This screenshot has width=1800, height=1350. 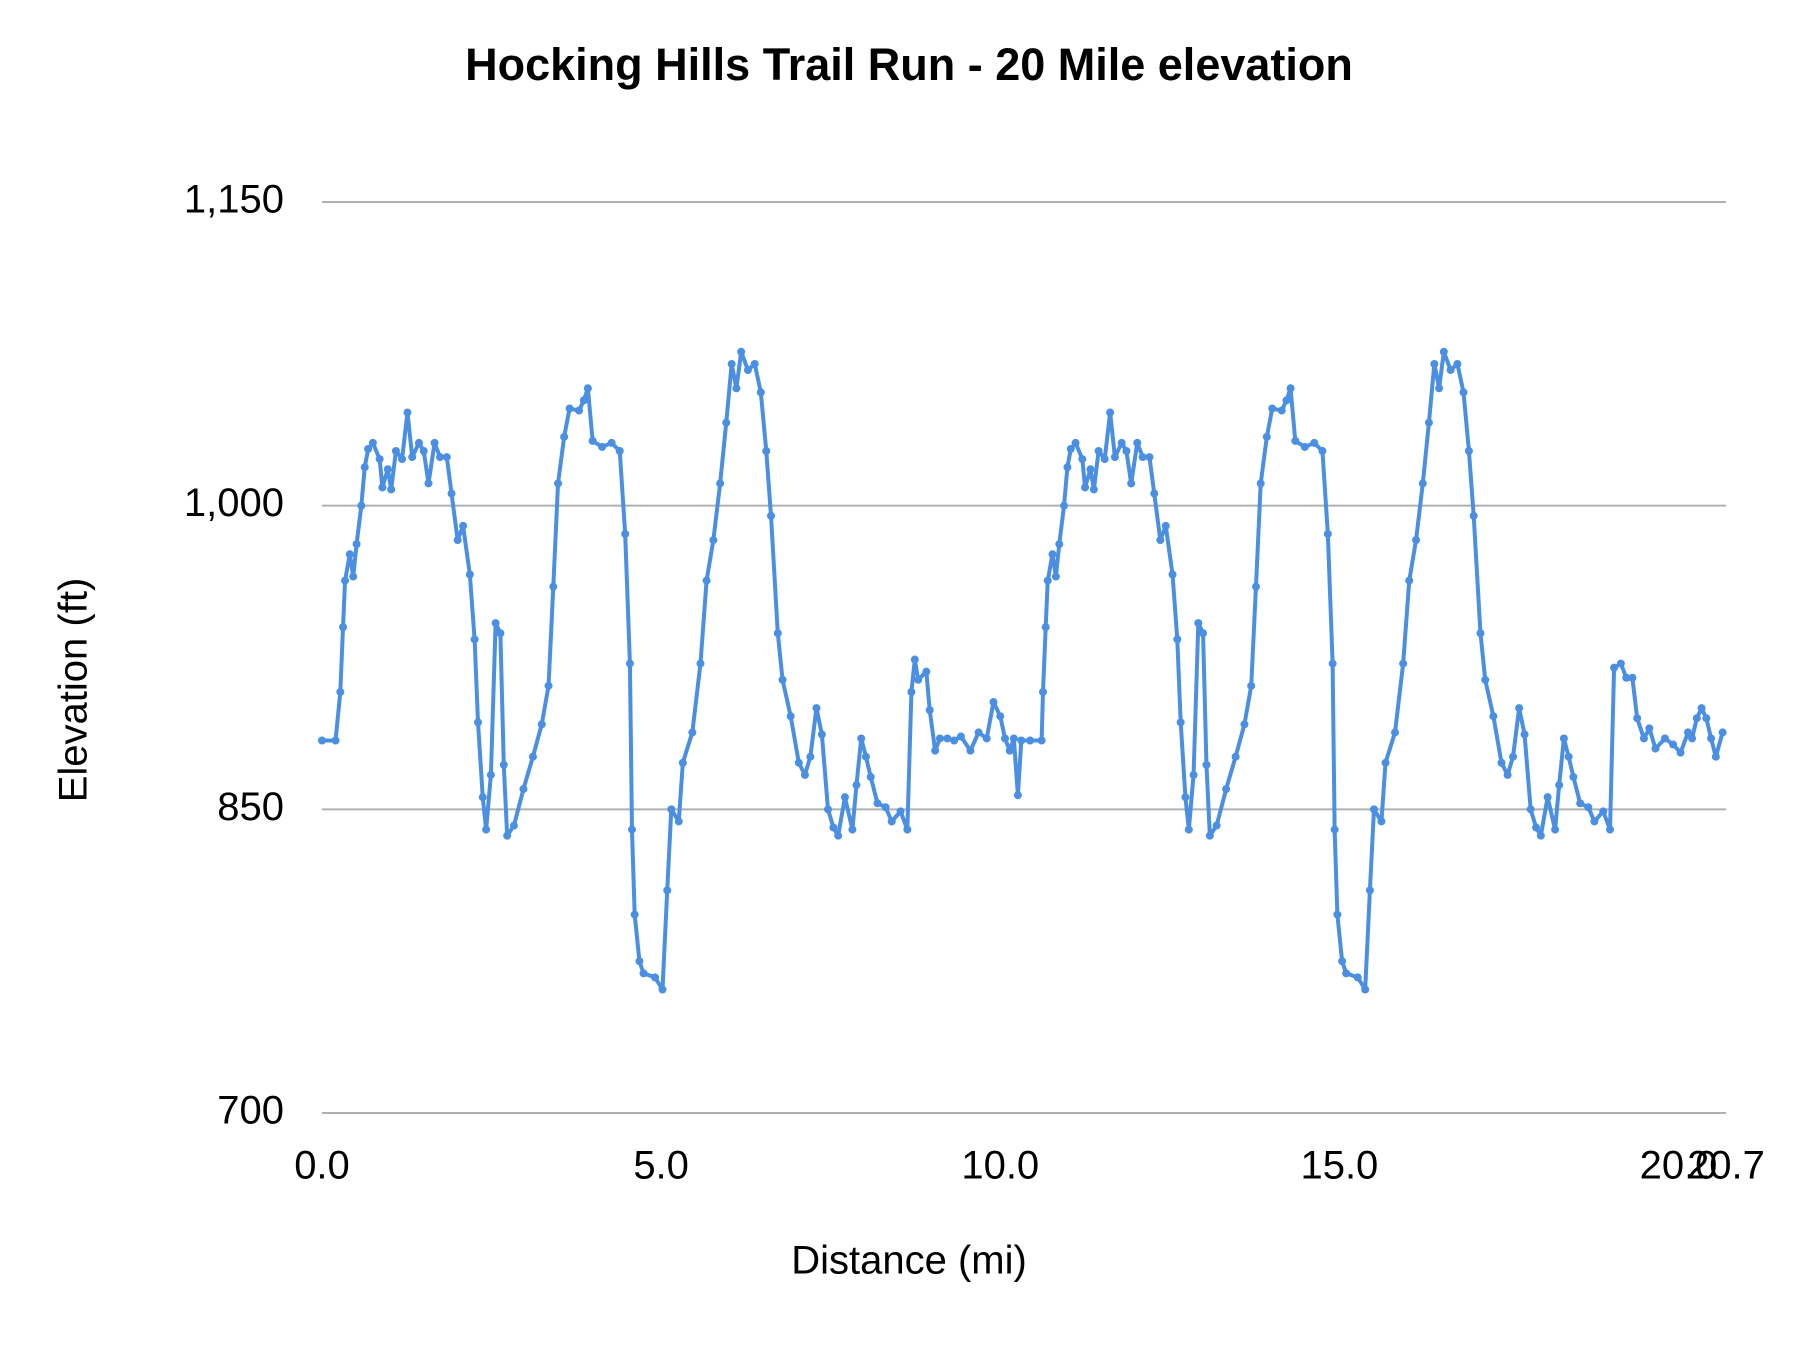 I want to click on x-tick-label: 15.0, so click(x=1339, y=1166).